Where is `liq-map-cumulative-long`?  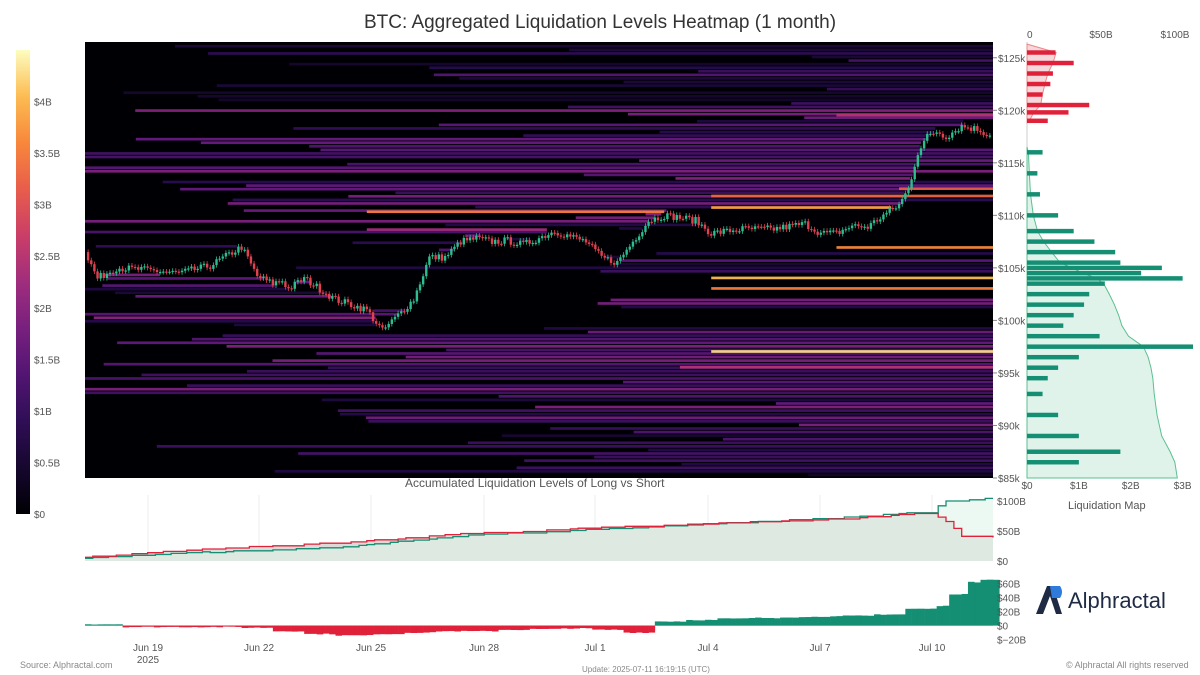 liq-map-cumulative-long is located at coordinates (1102, 312).